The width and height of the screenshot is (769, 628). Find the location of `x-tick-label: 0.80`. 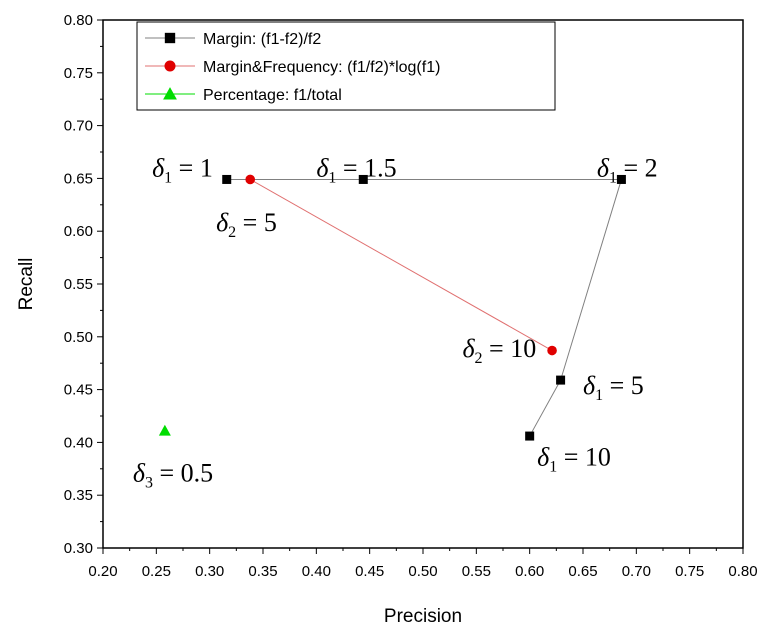

x-tick-label: 0.80 is located at coordinates (742, 571).